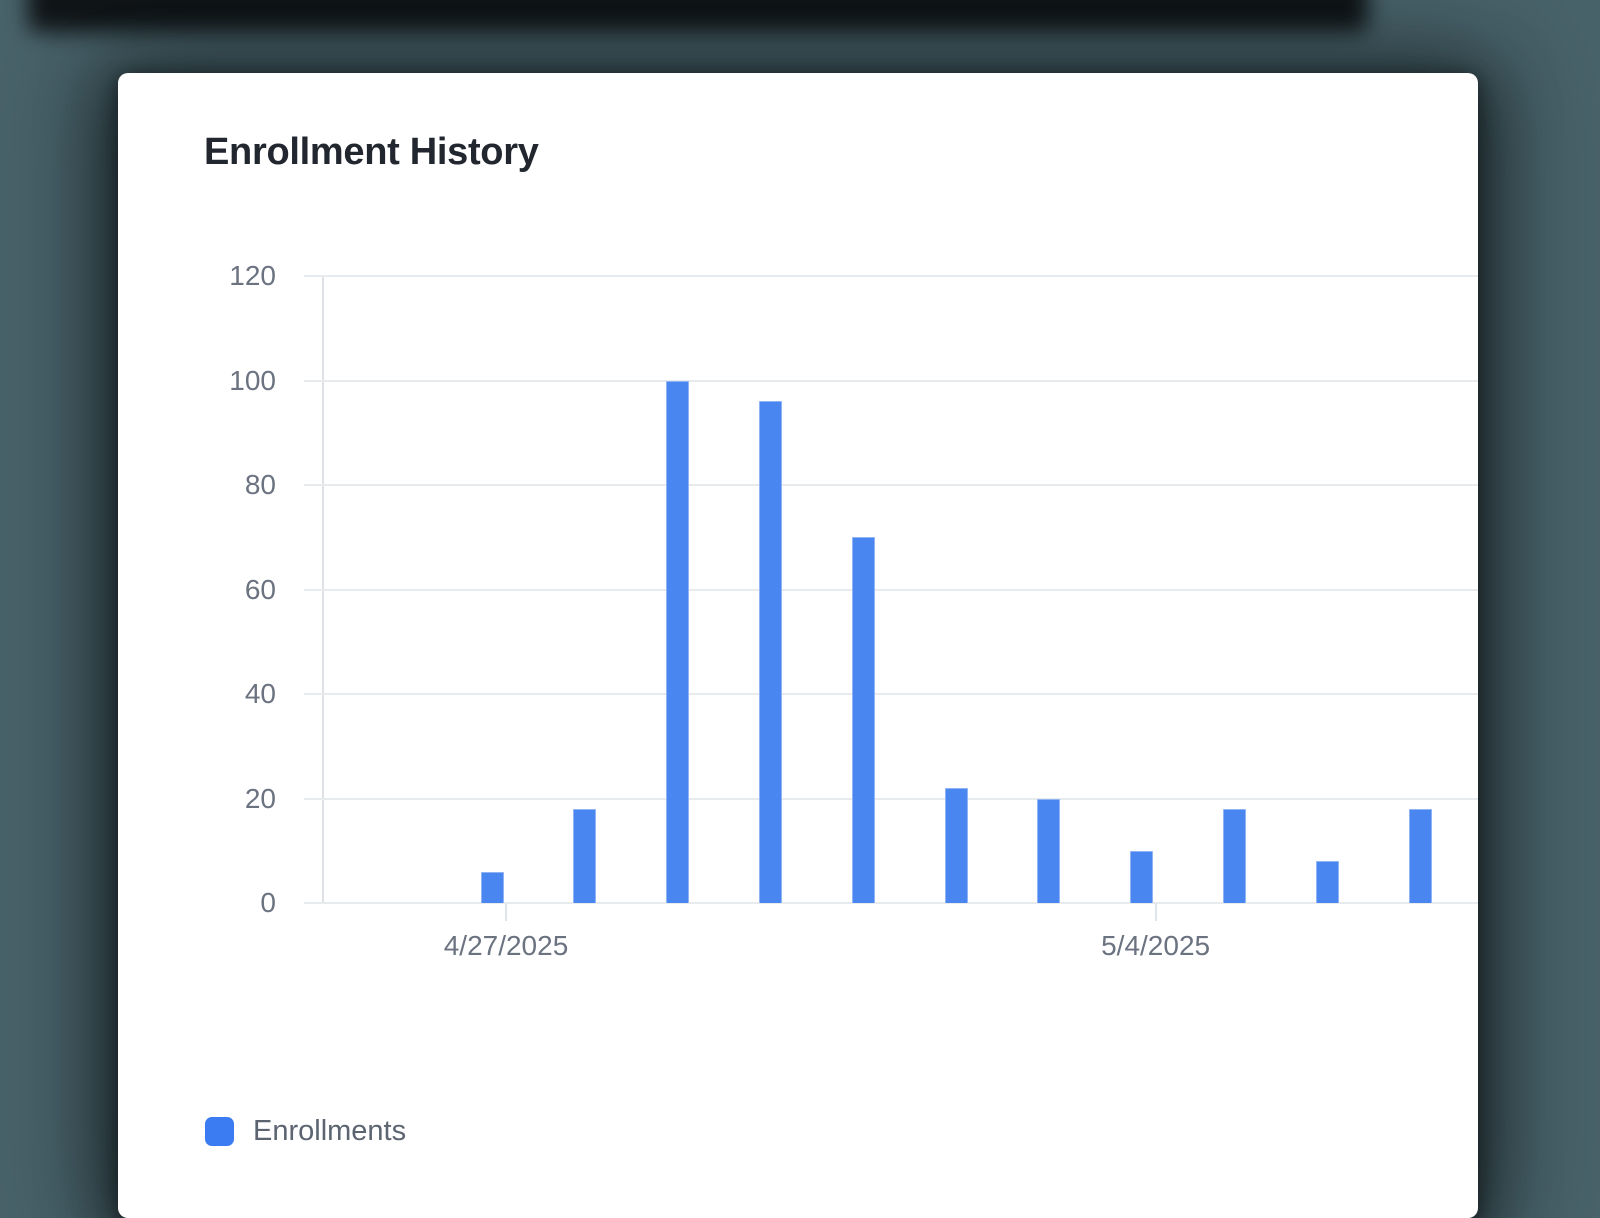  Describe the element at coordinates (506, 945) in the screenshot. I see `x-axis-label-4/27/2025: 4/27/2025` at that location.